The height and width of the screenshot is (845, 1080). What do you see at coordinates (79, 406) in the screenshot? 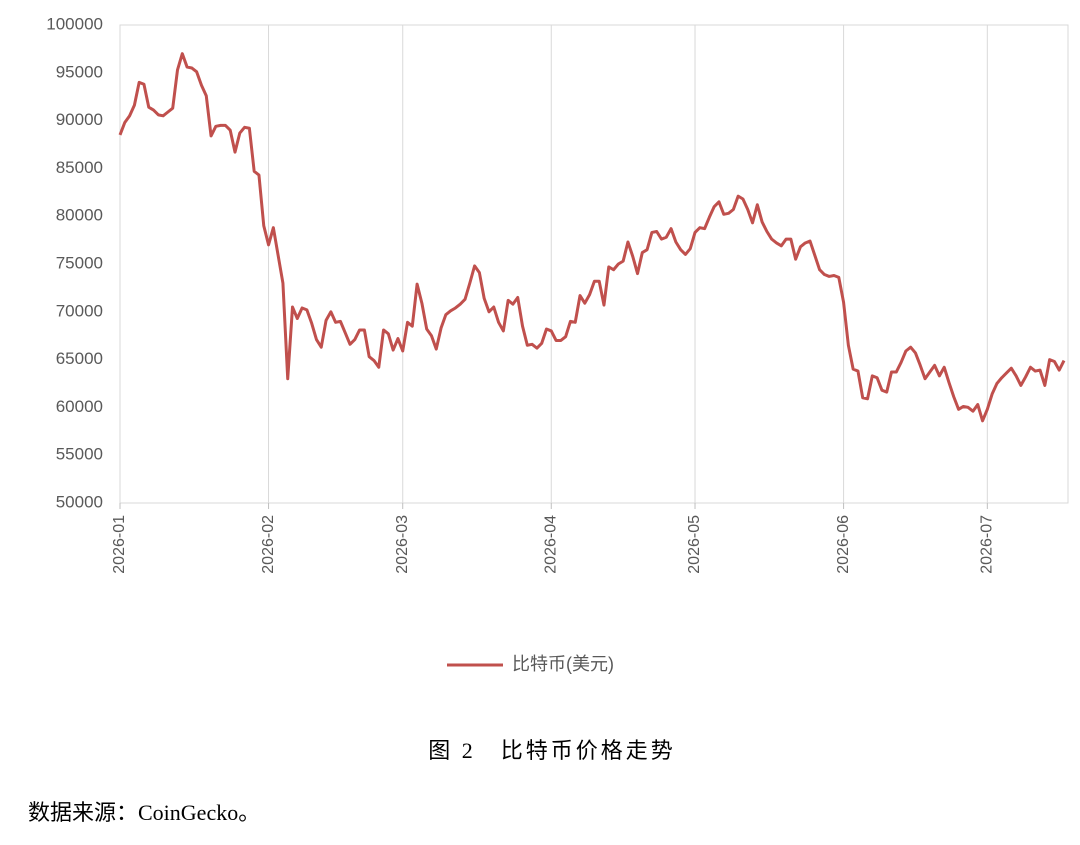
I see `y-tick-label: 60000` at bounding box center [79, 406].